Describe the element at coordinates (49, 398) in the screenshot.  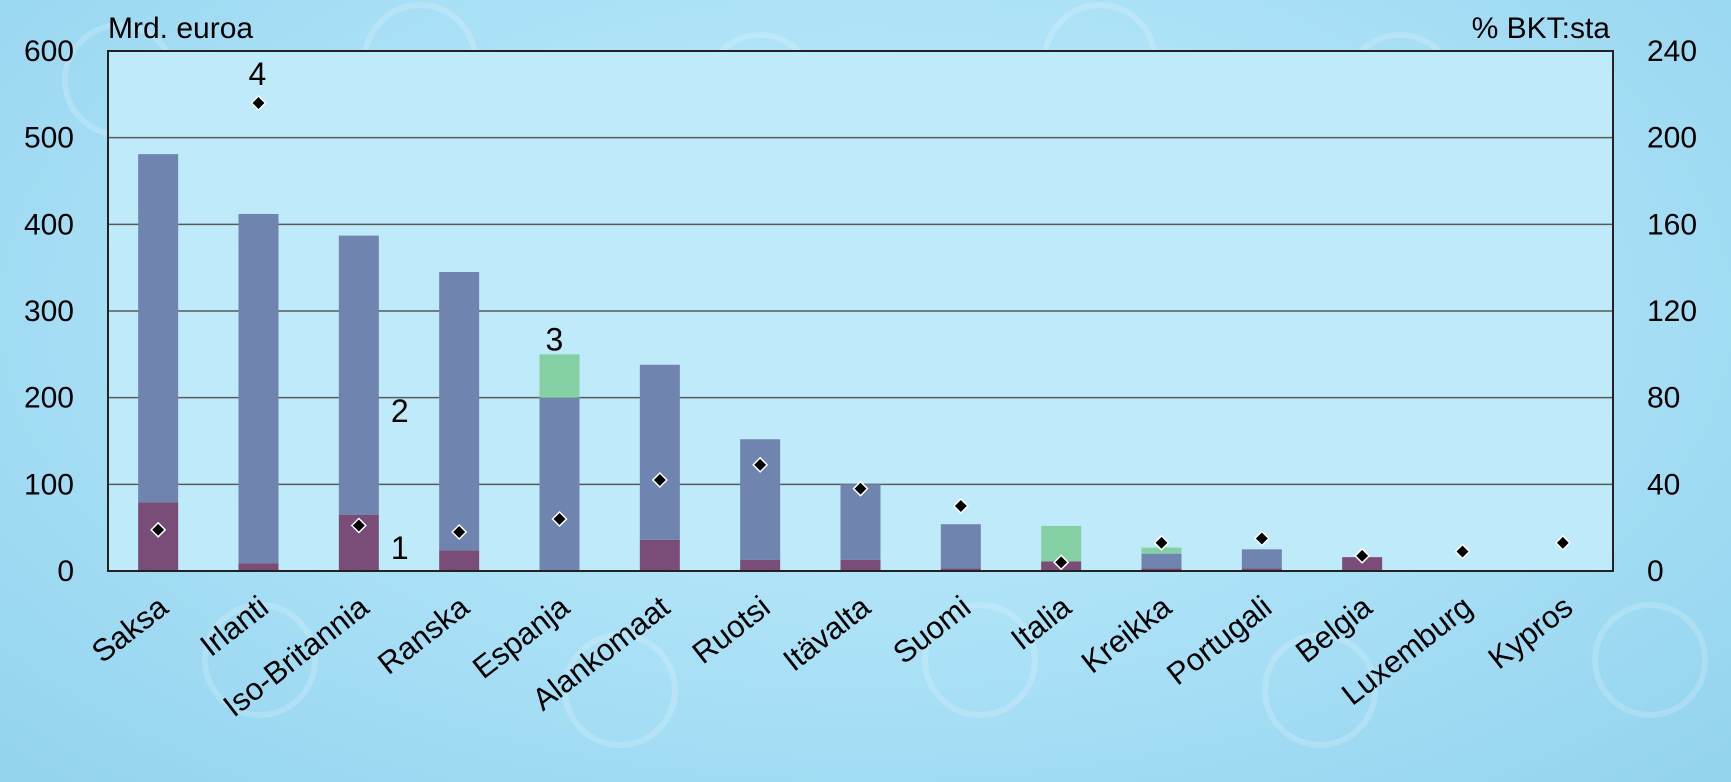
I see `left-tick-label: 200` at that location.